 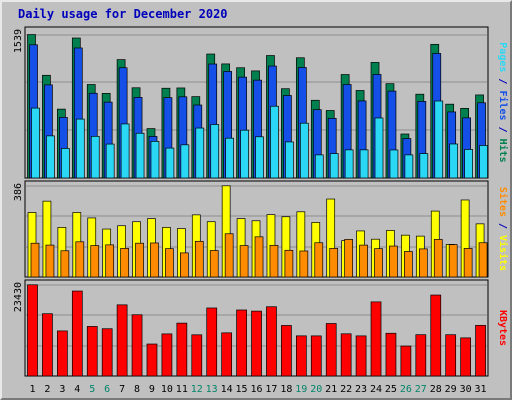 I want to click on day-label-8: 8, so click(x=137, y=389).